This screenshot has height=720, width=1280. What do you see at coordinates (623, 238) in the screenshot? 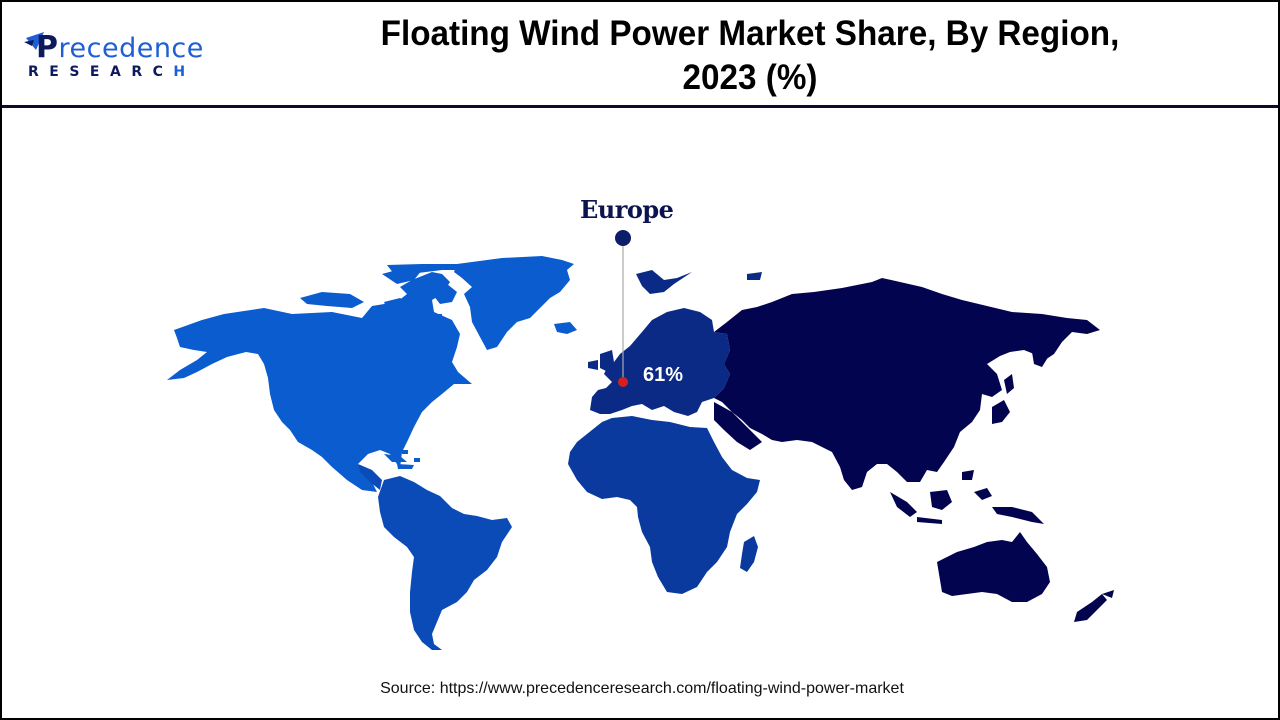
I see `callout-anchor-dot` at bounding box center [623, 238].